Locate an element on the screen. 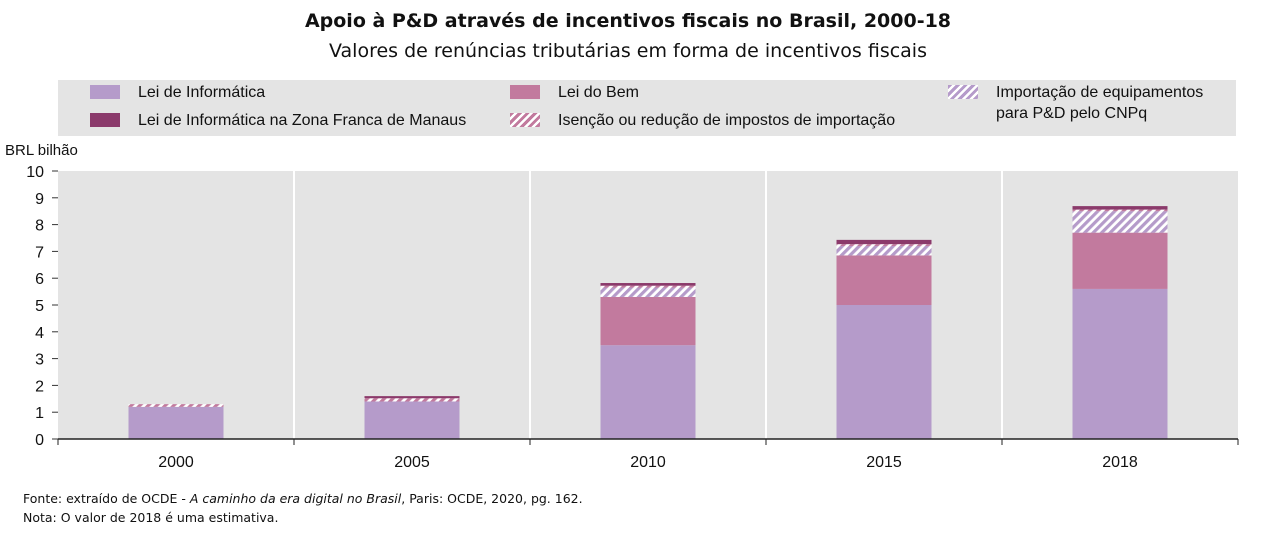 This screenshot has height=533, width=1268. bar-isencao-ou-reducao-de-impostos-de-importacao-2018 is located at coordinates (1120, 210).